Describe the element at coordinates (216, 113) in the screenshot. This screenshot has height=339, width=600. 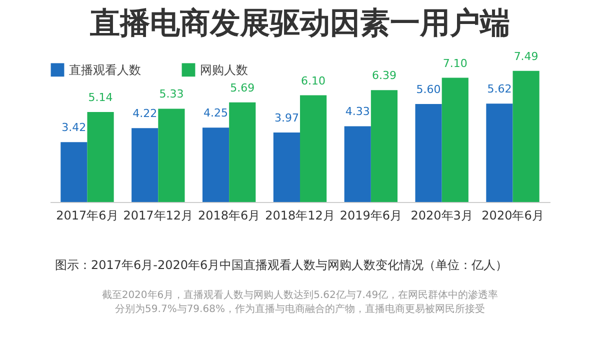
I see `data-label: 4.25` at that location.